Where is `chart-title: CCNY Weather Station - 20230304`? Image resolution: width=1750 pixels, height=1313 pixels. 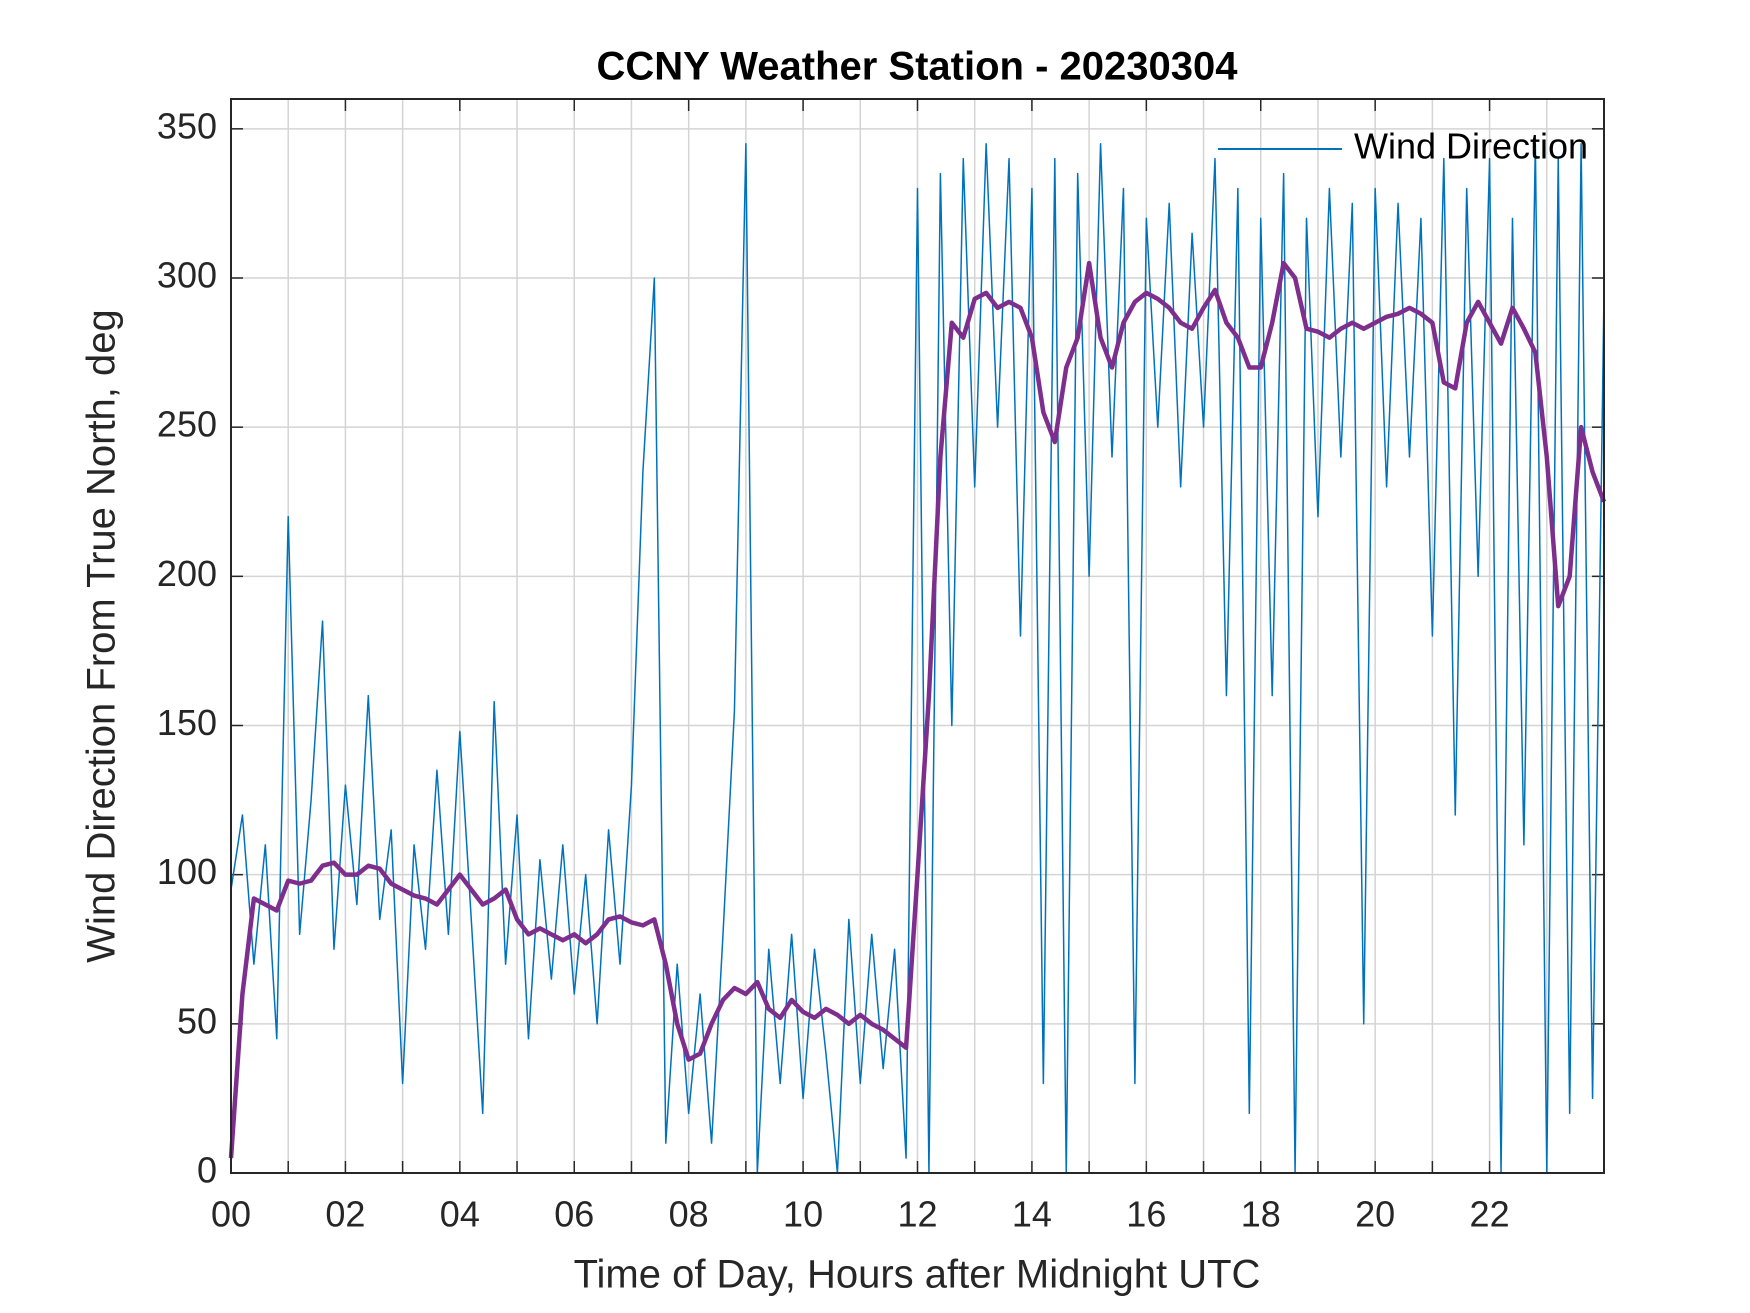 chart-title: CCNY Weather Station - 20230304 is located at coordinates (918, 67).